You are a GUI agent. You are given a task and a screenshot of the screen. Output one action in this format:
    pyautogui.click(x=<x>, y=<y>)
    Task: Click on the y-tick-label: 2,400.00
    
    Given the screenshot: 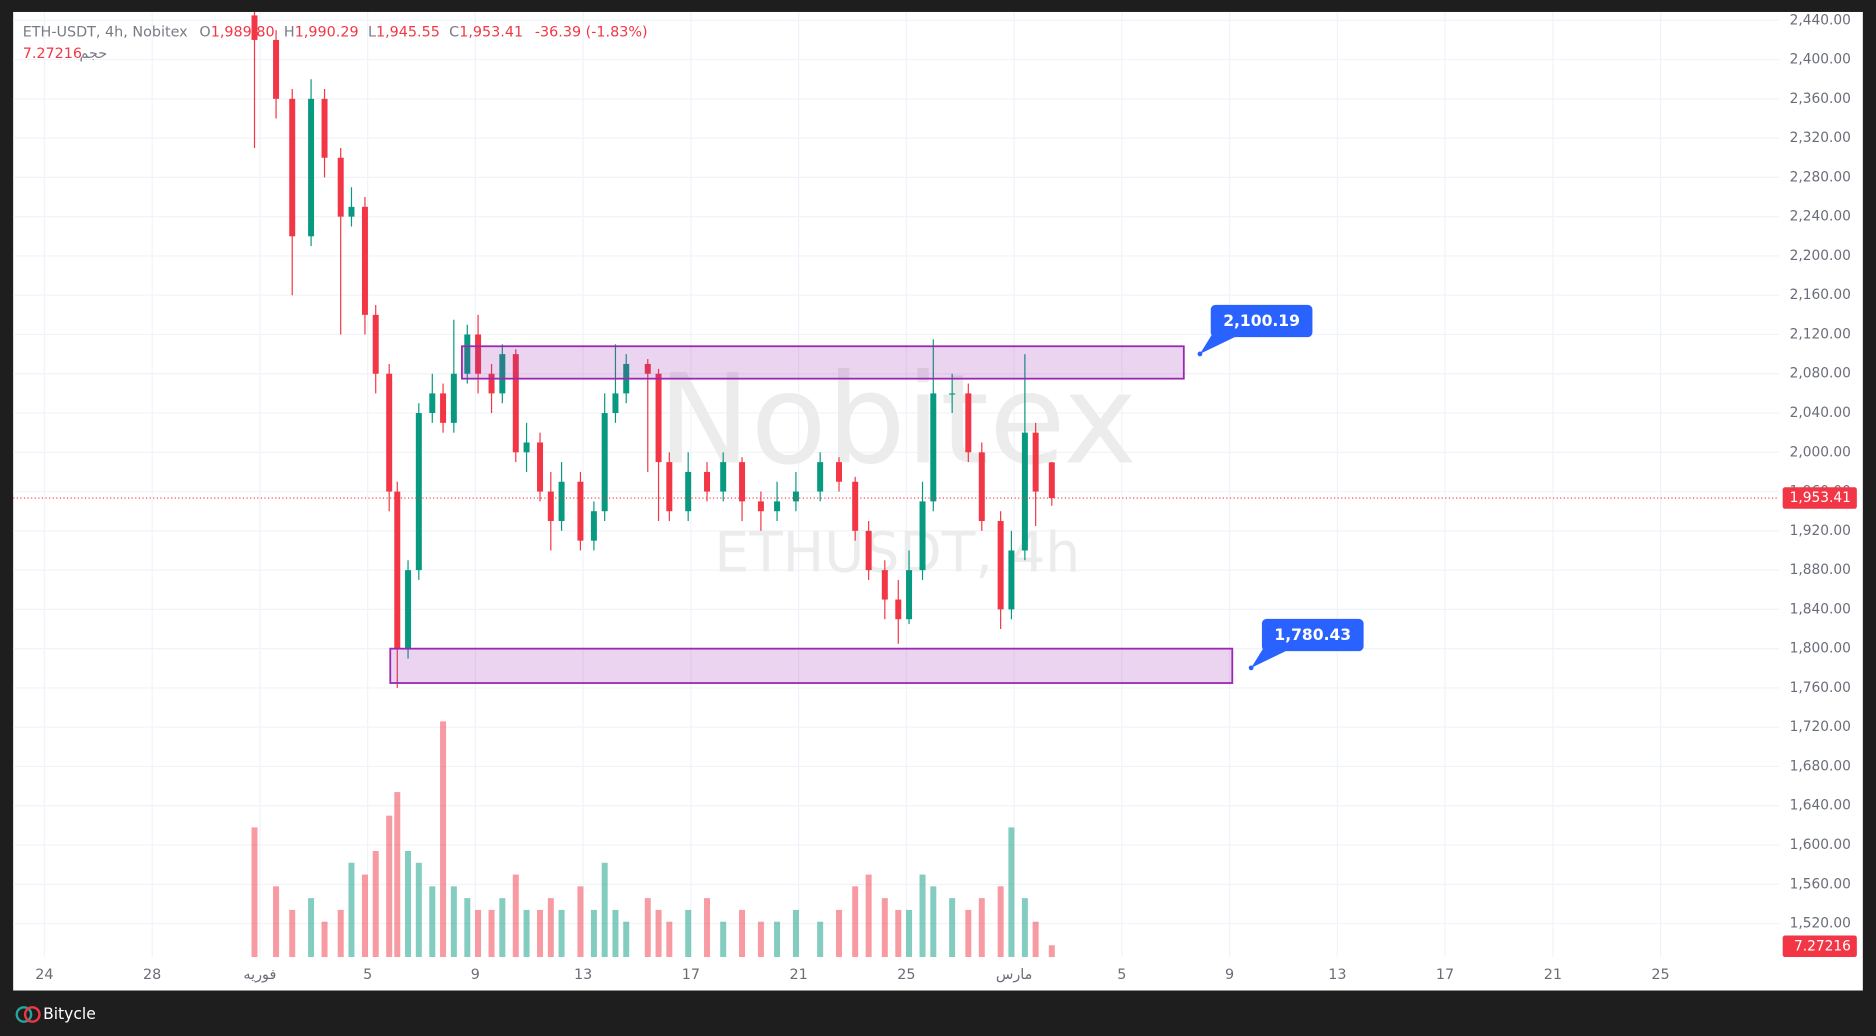 What is the action you would take?
    pyautogui.click(x=1820, y=60)
    